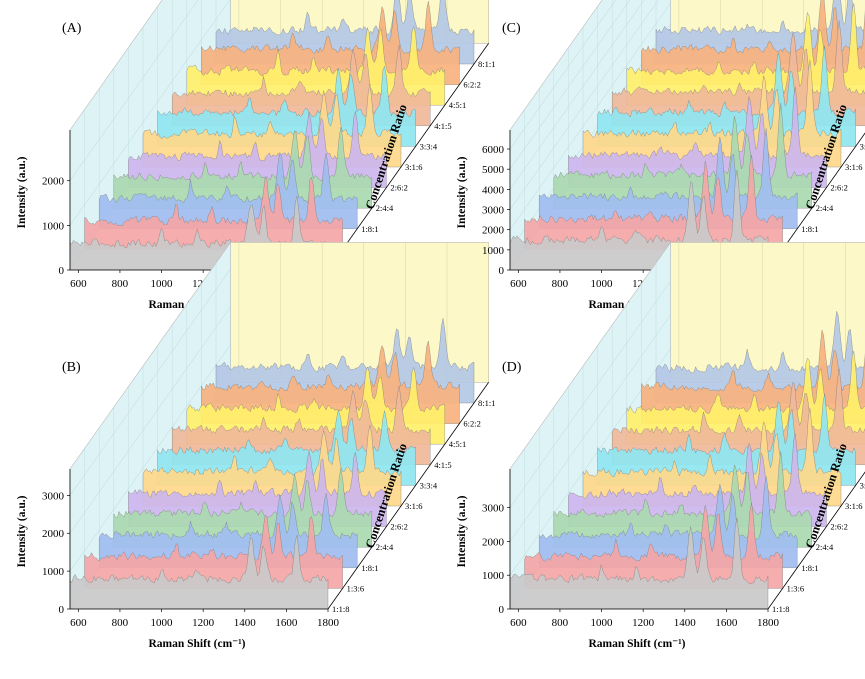 The height and width of the screenshot is (679, 865). Describe the element at coordinates (486, 64) in the screenshot. I see `ratio-tick-label: 8:1:1` at that location.